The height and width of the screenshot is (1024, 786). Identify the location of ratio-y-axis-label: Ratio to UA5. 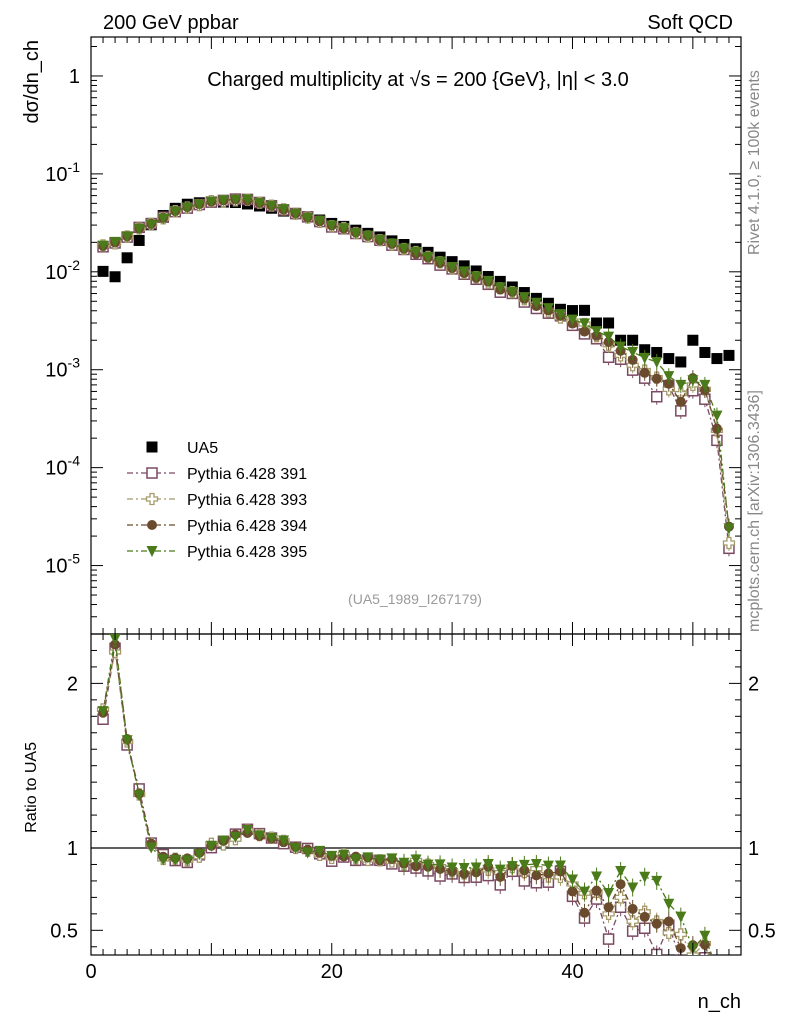
(31, 787).